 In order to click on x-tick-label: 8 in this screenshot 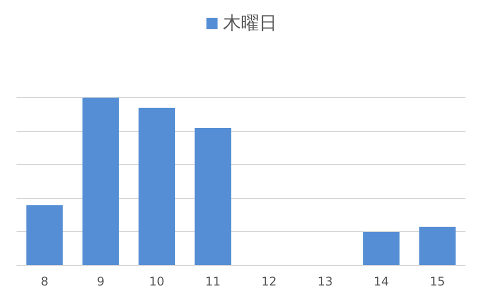, I will do `click(44, 281)`.